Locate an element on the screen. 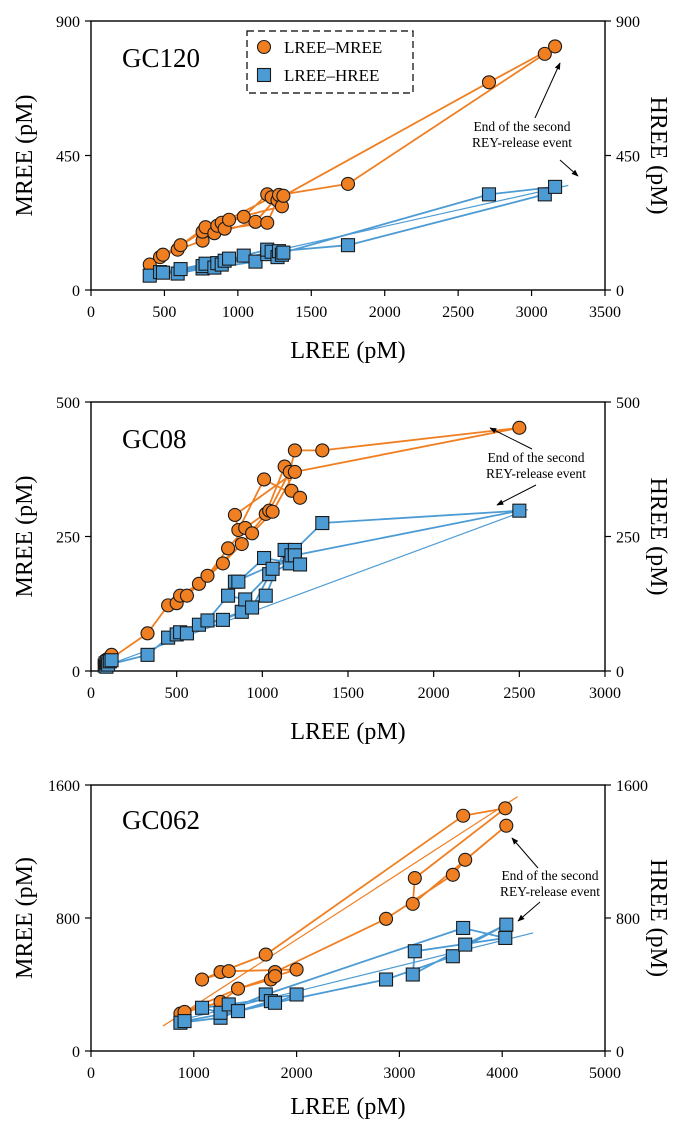  y2-tick-label: 800 is located at coordinates (628, 919).